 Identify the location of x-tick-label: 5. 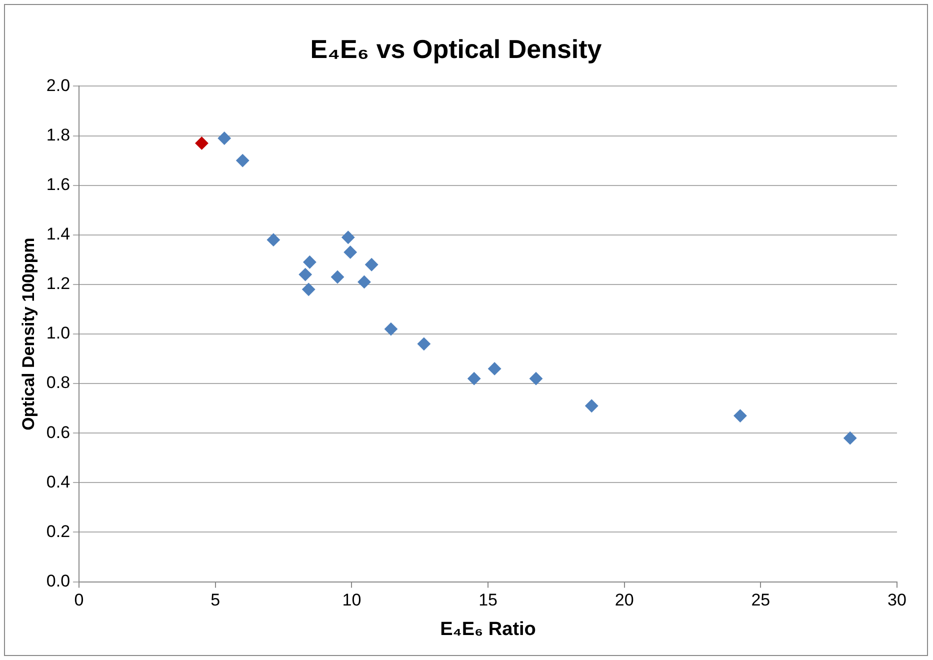
(215, 600).